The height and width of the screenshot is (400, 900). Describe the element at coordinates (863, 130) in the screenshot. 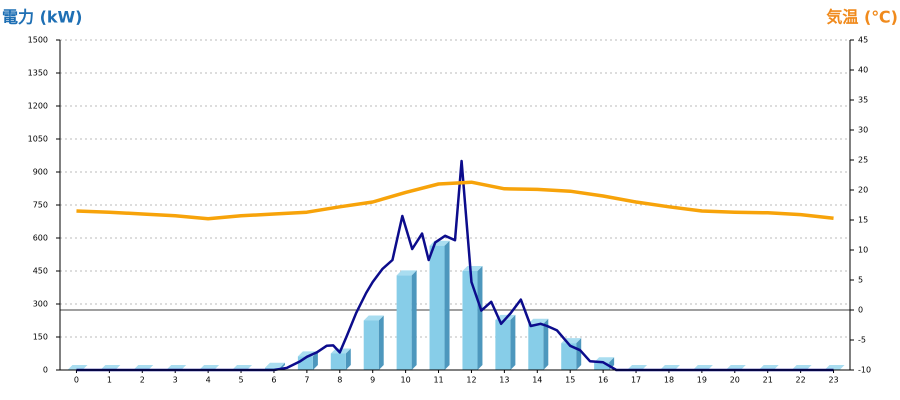

I see `y2-tick-label: 30` at that location.